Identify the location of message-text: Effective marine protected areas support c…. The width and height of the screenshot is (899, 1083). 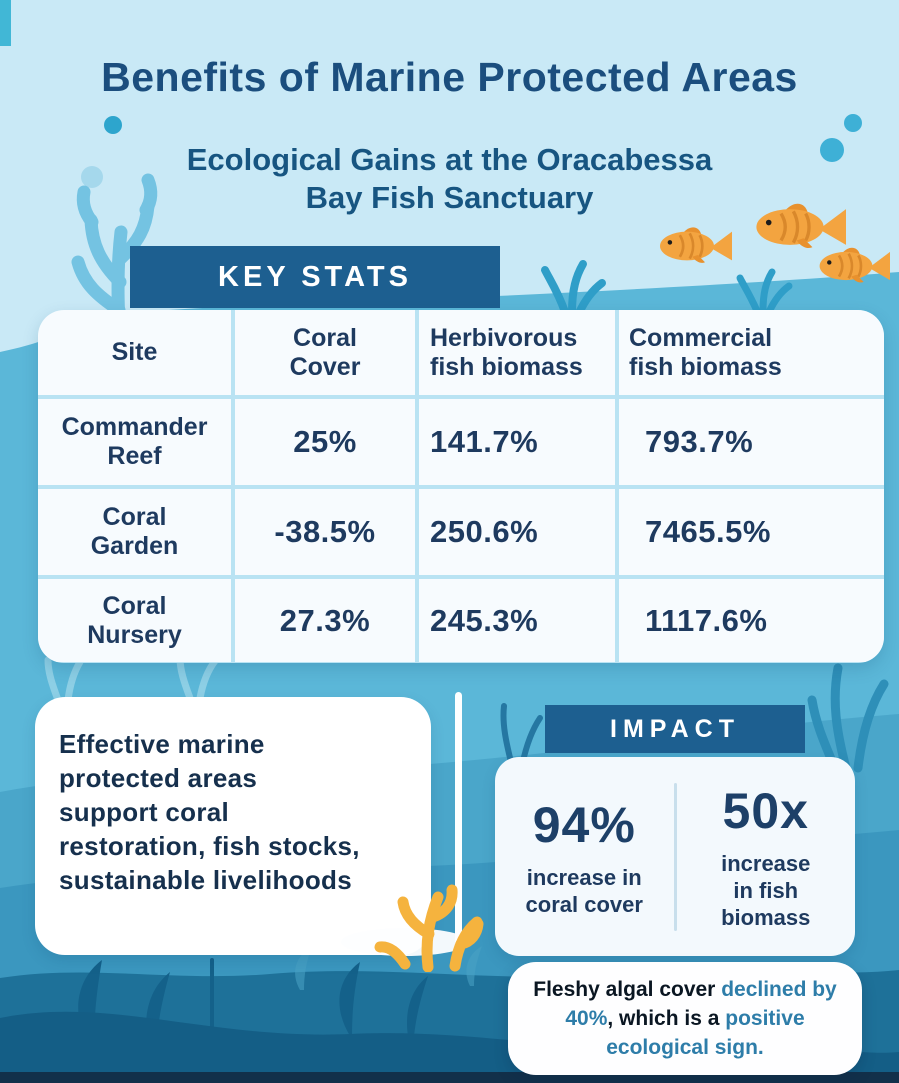
(209, 812).